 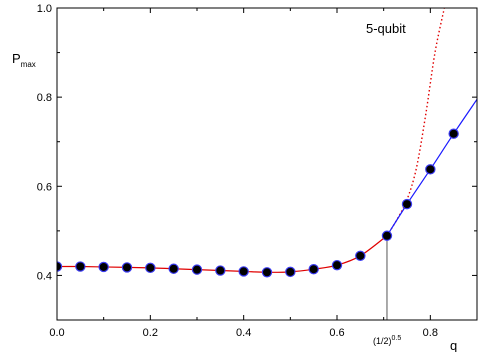 I want to click on x-tick-label-2: 0.4, so click(x=243, y=333).